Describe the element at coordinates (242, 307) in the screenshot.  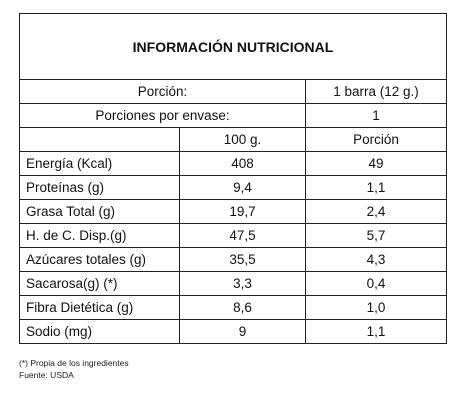
I see `value-per100: 8,6` at that location.